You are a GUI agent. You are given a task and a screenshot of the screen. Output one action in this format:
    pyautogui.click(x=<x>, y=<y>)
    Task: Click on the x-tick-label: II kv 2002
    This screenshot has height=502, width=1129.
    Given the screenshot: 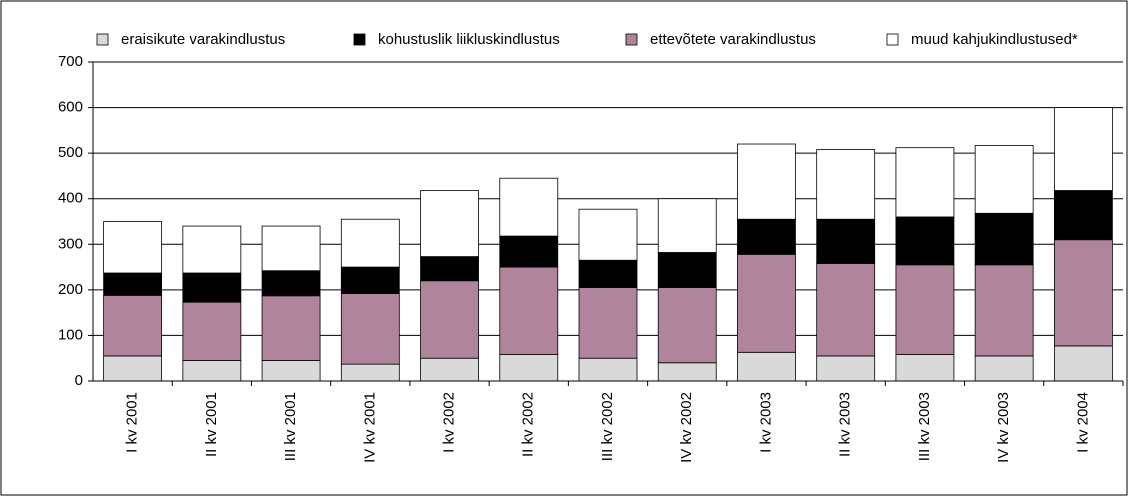 What is the action you would take?
    pyautogui.click(x=528, y=424)
    